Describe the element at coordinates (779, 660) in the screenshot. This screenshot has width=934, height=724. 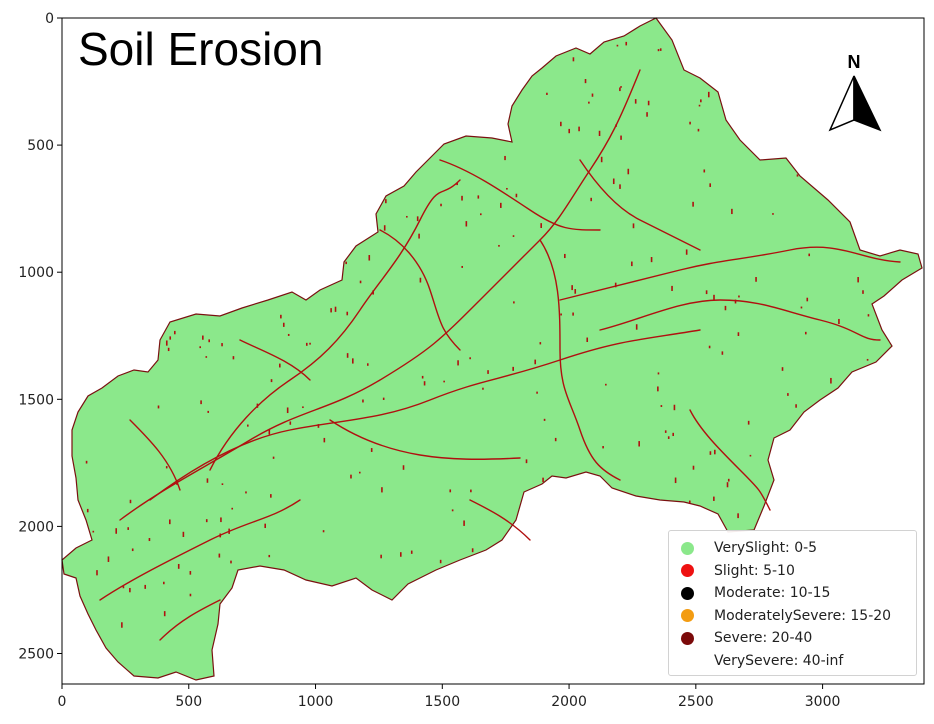
I see `legend-label: VerySevere: 40-inf` at that location.